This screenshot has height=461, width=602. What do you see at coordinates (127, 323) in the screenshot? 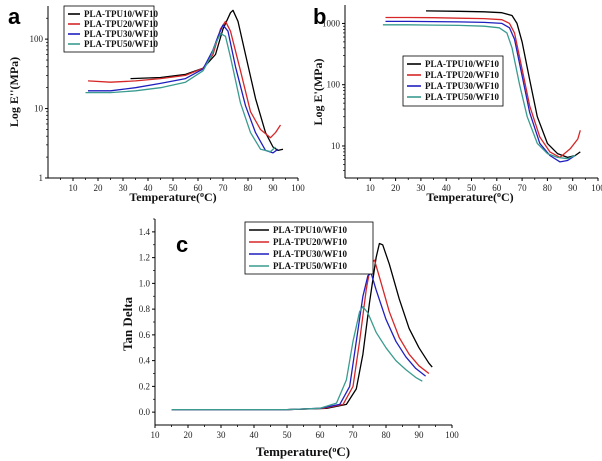
I see `y-axis-label: Tan Delta` at bounding box center [127, 323].